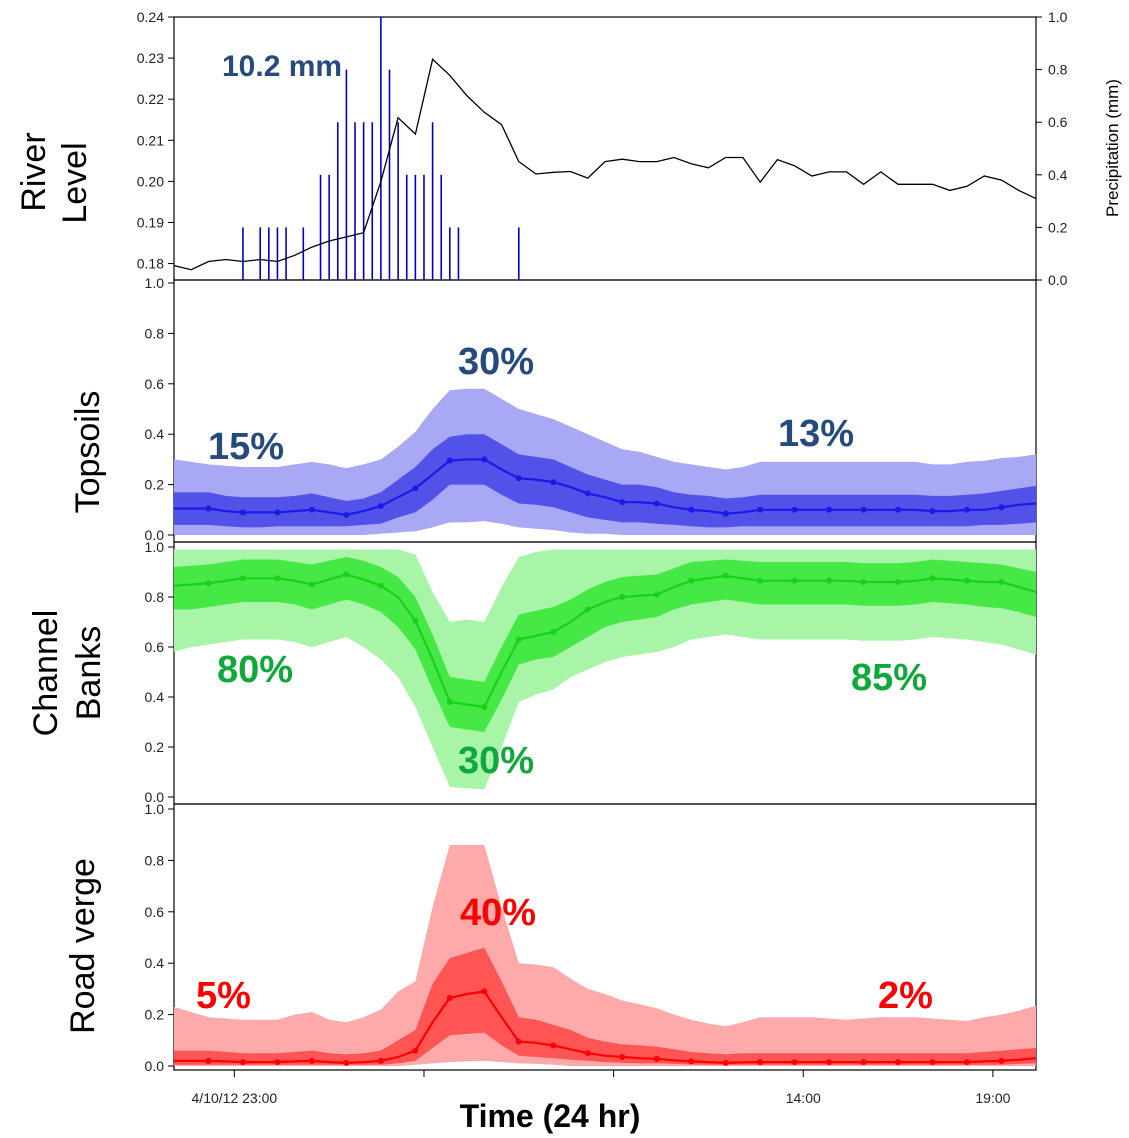 The image size is (1129, 1138). I want to click on ytick-label: 0.18, so click(150, 264).